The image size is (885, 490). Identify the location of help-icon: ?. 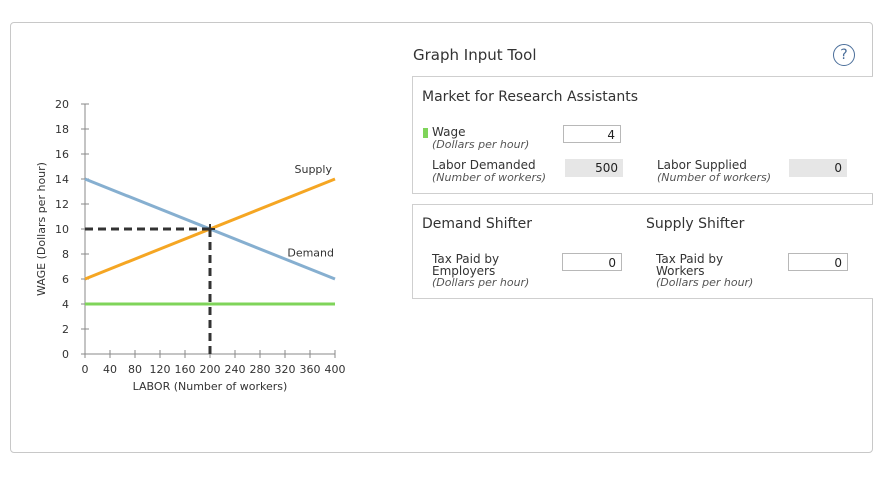
(844, 55).